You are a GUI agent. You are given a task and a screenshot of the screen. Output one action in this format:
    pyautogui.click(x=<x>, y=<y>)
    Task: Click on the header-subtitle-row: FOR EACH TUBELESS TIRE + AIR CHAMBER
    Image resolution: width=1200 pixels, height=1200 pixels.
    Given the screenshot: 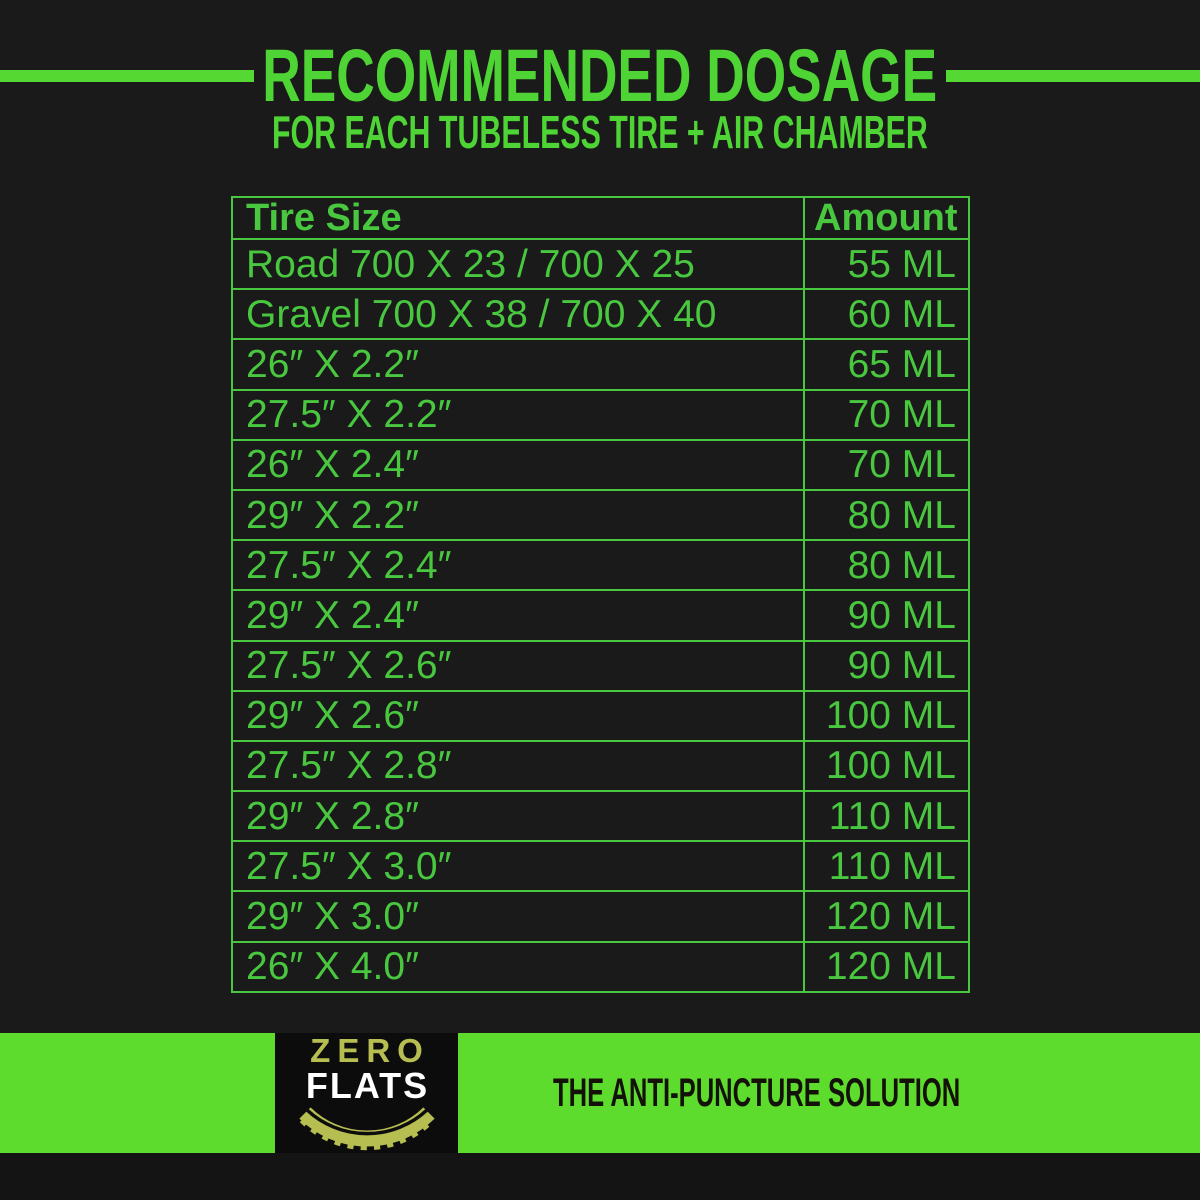 What is the action you would take?
    pyautogui.click(x=600, y=132)
    